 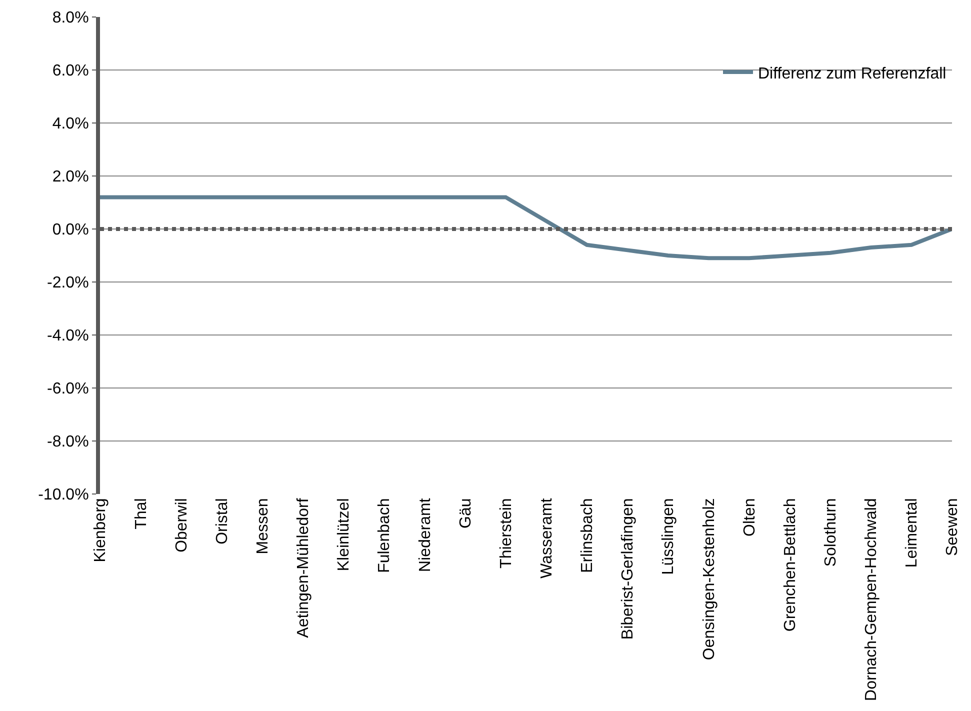 What do you see at coordinates (68, 389) in the screenshot?
I see `y-tick-label: -6.0%` at bounding box center [68, 389].